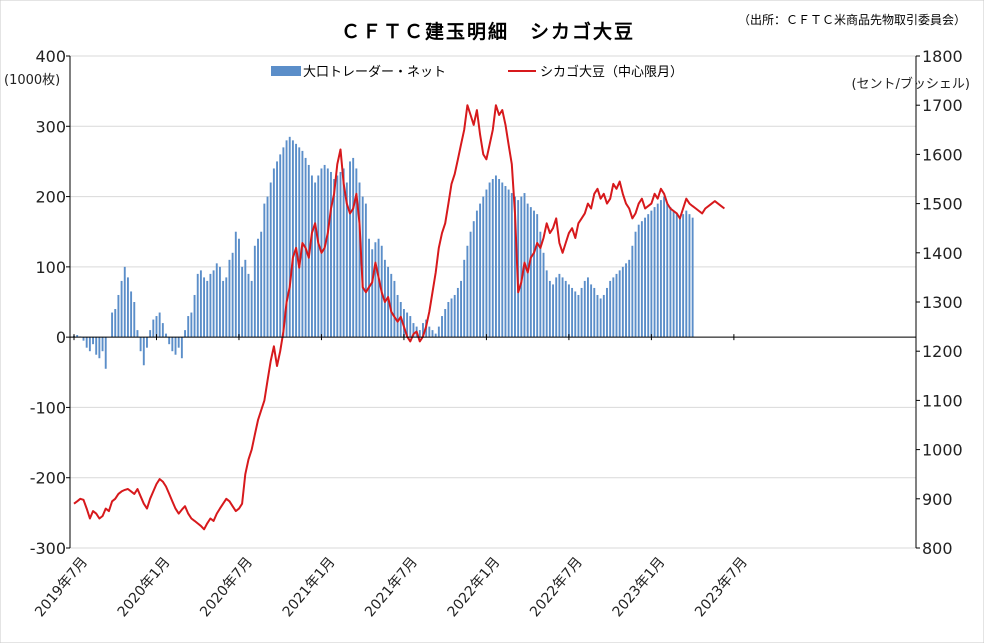 The height and width of the screenshot is (643, 984). I want to click on right-tick-label: 1100, so click(942, 400).